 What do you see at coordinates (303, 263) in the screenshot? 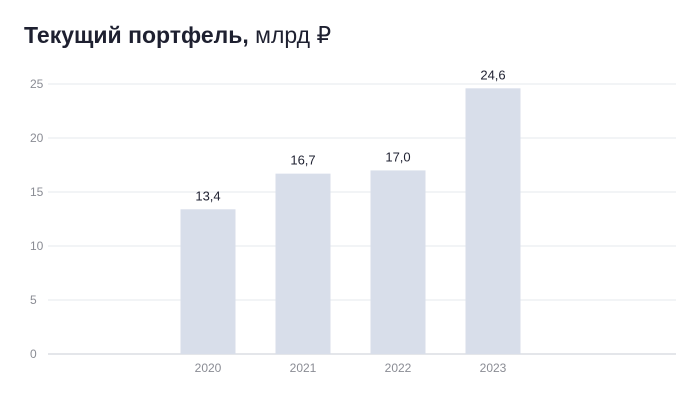
I see `bar-2021` at bounding box center [303, 263].